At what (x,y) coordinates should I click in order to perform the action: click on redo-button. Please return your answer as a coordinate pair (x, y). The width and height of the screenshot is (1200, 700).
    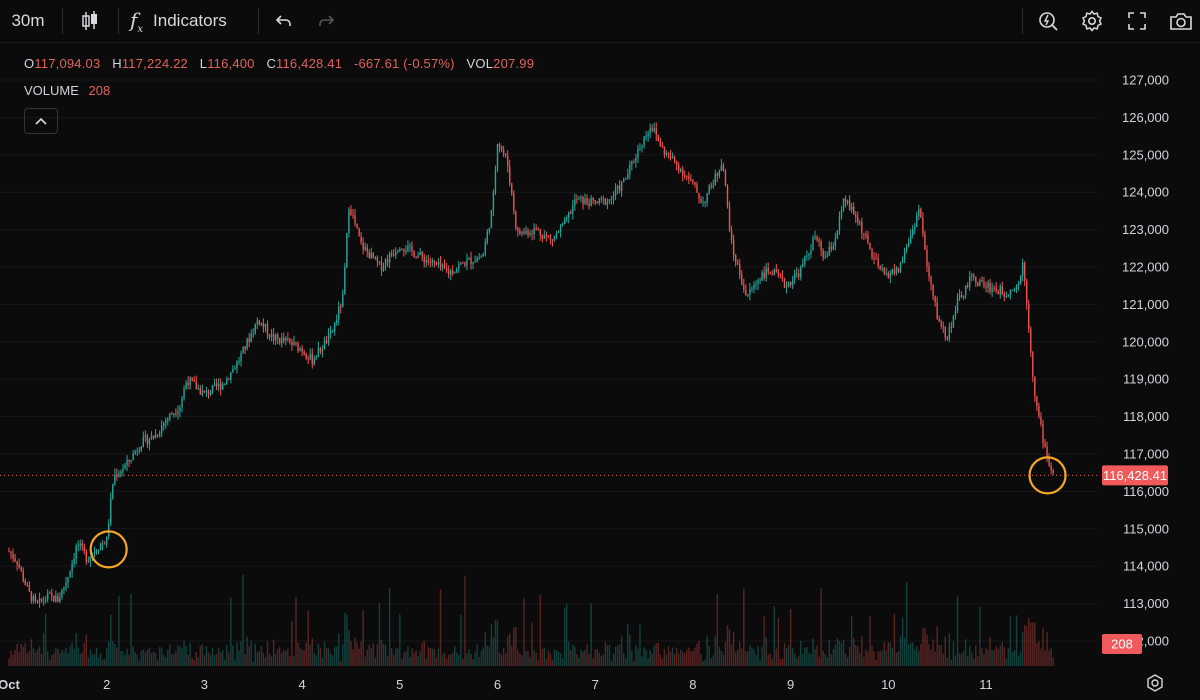
    Looking at the image, I should click on (326, 21).